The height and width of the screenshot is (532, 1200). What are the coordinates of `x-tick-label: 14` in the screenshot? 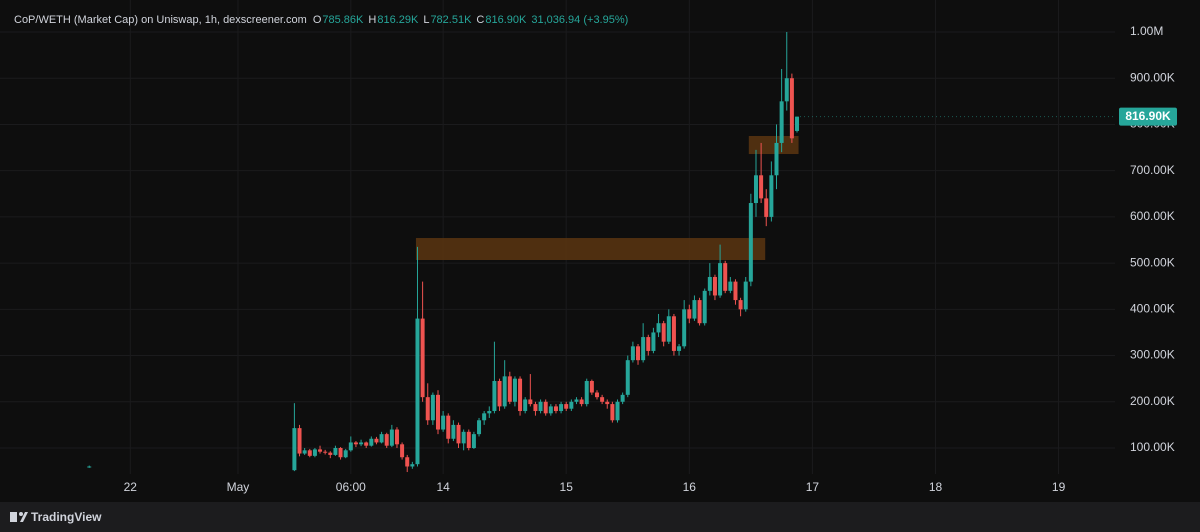 It's located at (443, 487).